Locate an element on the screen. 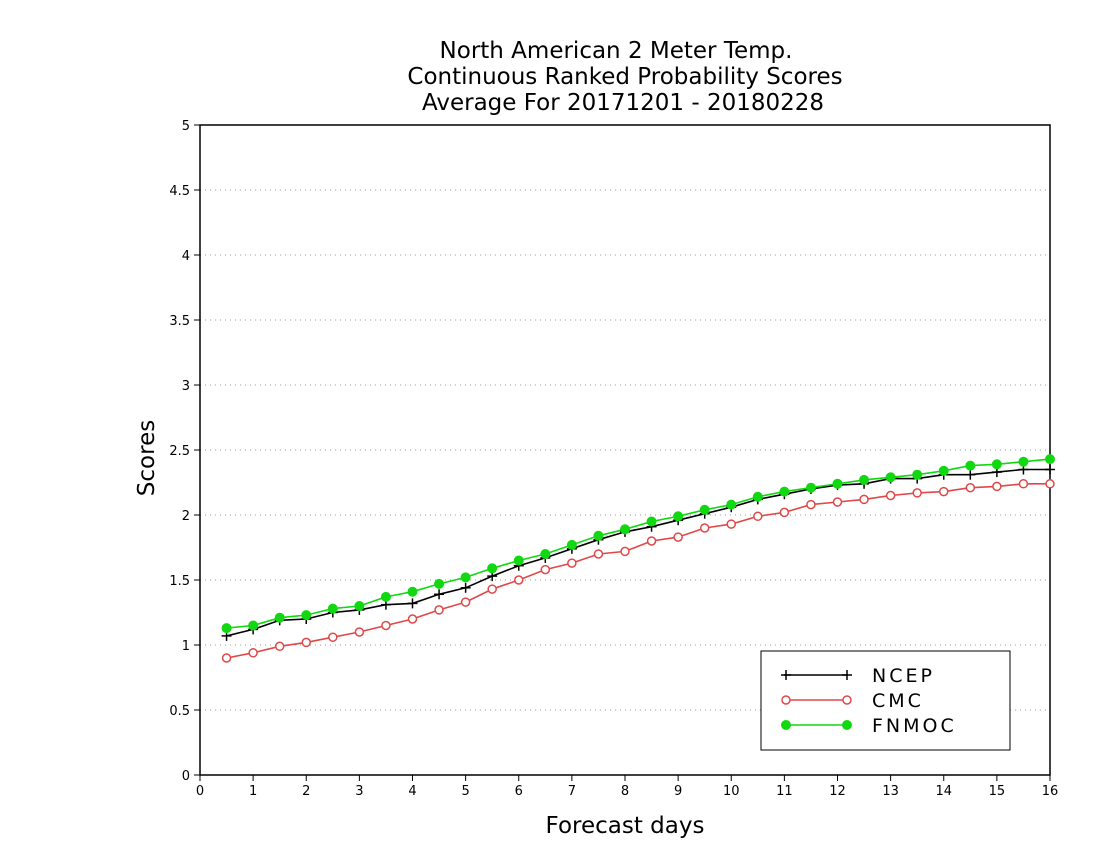 The image size is (1100, 855). y-axis-ticks: 0 0.5 1 1.5 2 2.5 3 3.5 4 4.5 5 is located at coordinates (184, 451).